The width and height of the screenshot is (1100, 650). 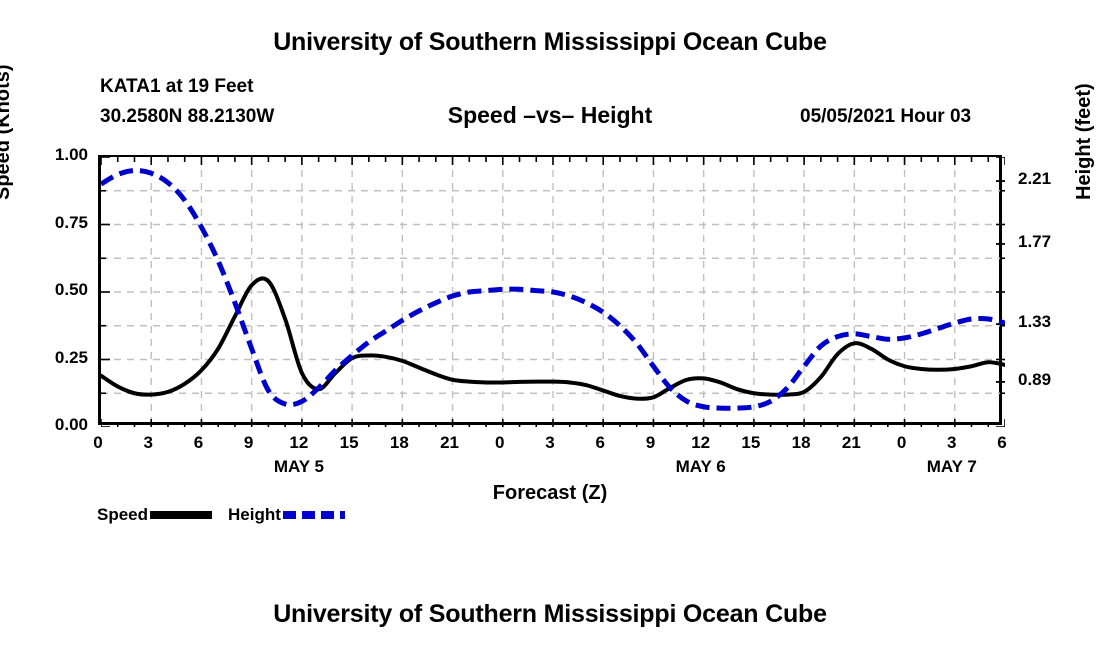 What do you see at coordinates (1035, 179) in the screenshot?
I see `y-tick-right-2.21: 2.21` at bounding box center [1035, 179].